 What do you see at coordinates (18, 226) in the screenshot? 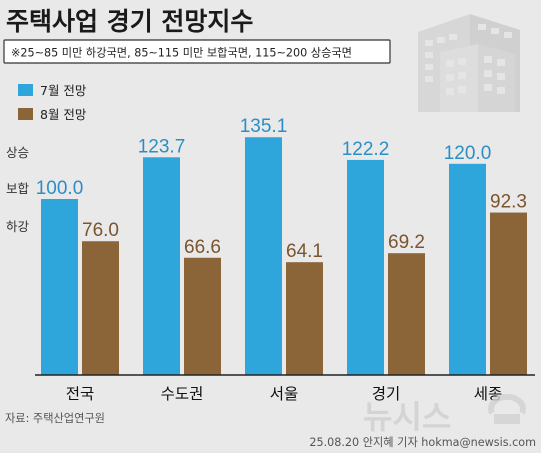
I see `level-label-3: 하강` at bounding box center [18, 226].